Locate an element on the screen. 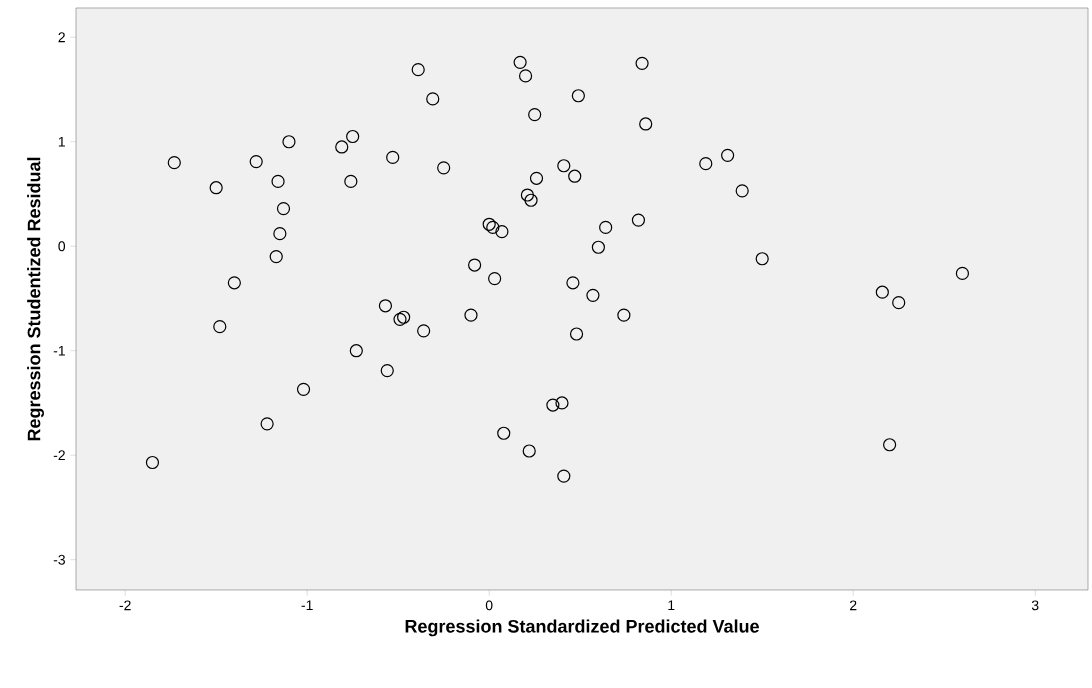  x-tick-label: 0 is located at coordinates (489, 605).